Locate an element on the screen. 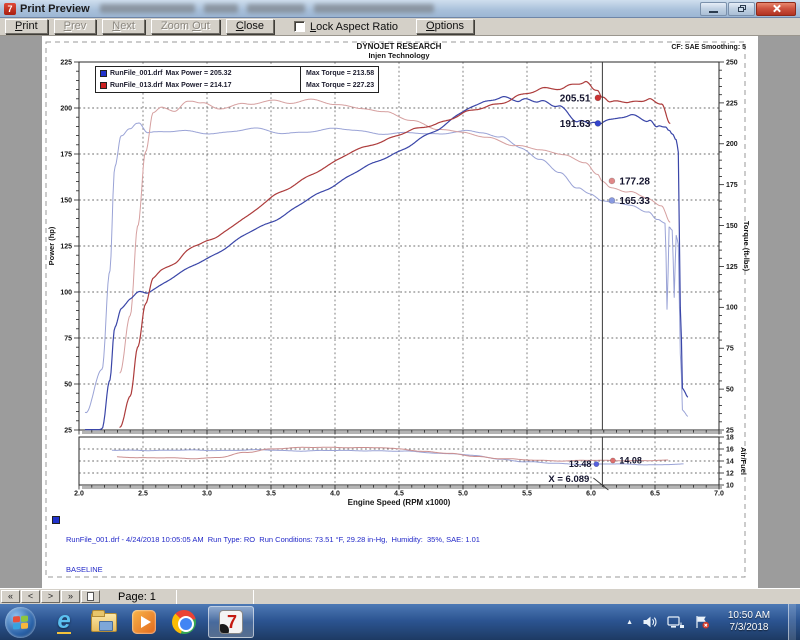  legend-file-name: RunFile_013.drf is located at coordinates (136, 85).